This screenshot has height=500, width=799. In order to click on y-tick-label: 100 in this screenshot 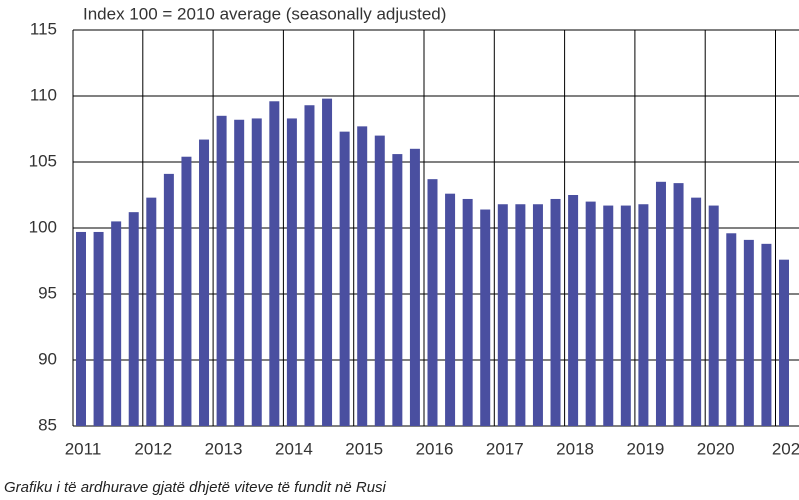, I will do `click(43, 226)`.